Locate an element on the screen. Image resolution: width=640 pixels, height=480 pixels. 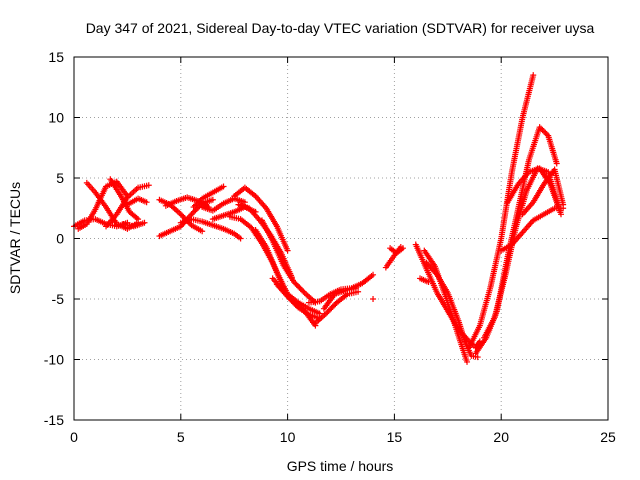
x-tick-label: 25 is located at coordinates (608, 437).